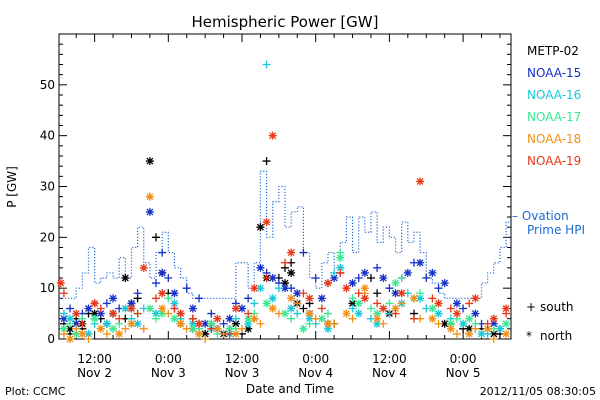 The height and width of the screenshot is (400, 600). What do you see at coordinates (550, 321) in the screenshot?
I see `marker-legend: + south * north` at bounding box center [550, 321].